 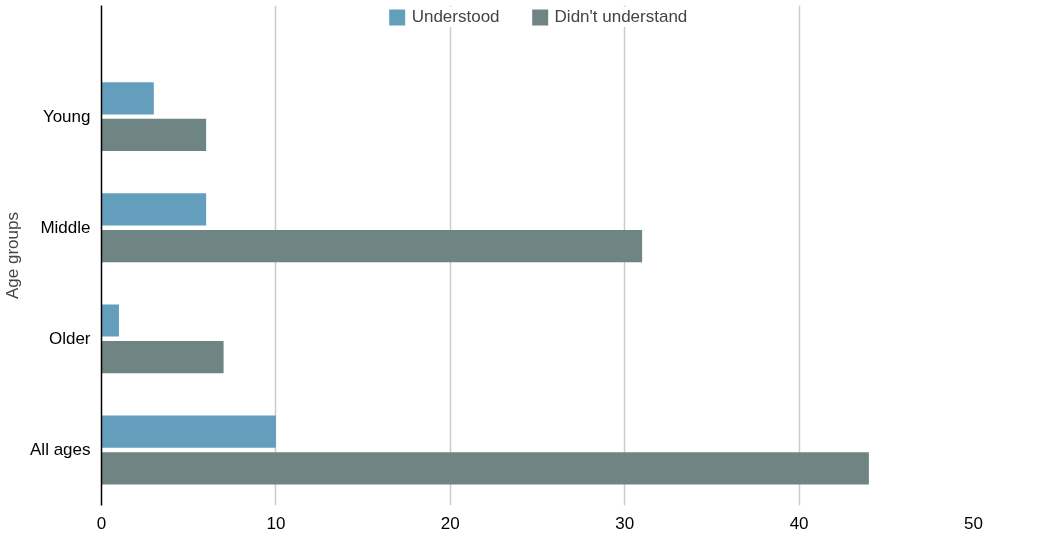 I want to click on x-tick-label: 20, so click(x=450, y=523).